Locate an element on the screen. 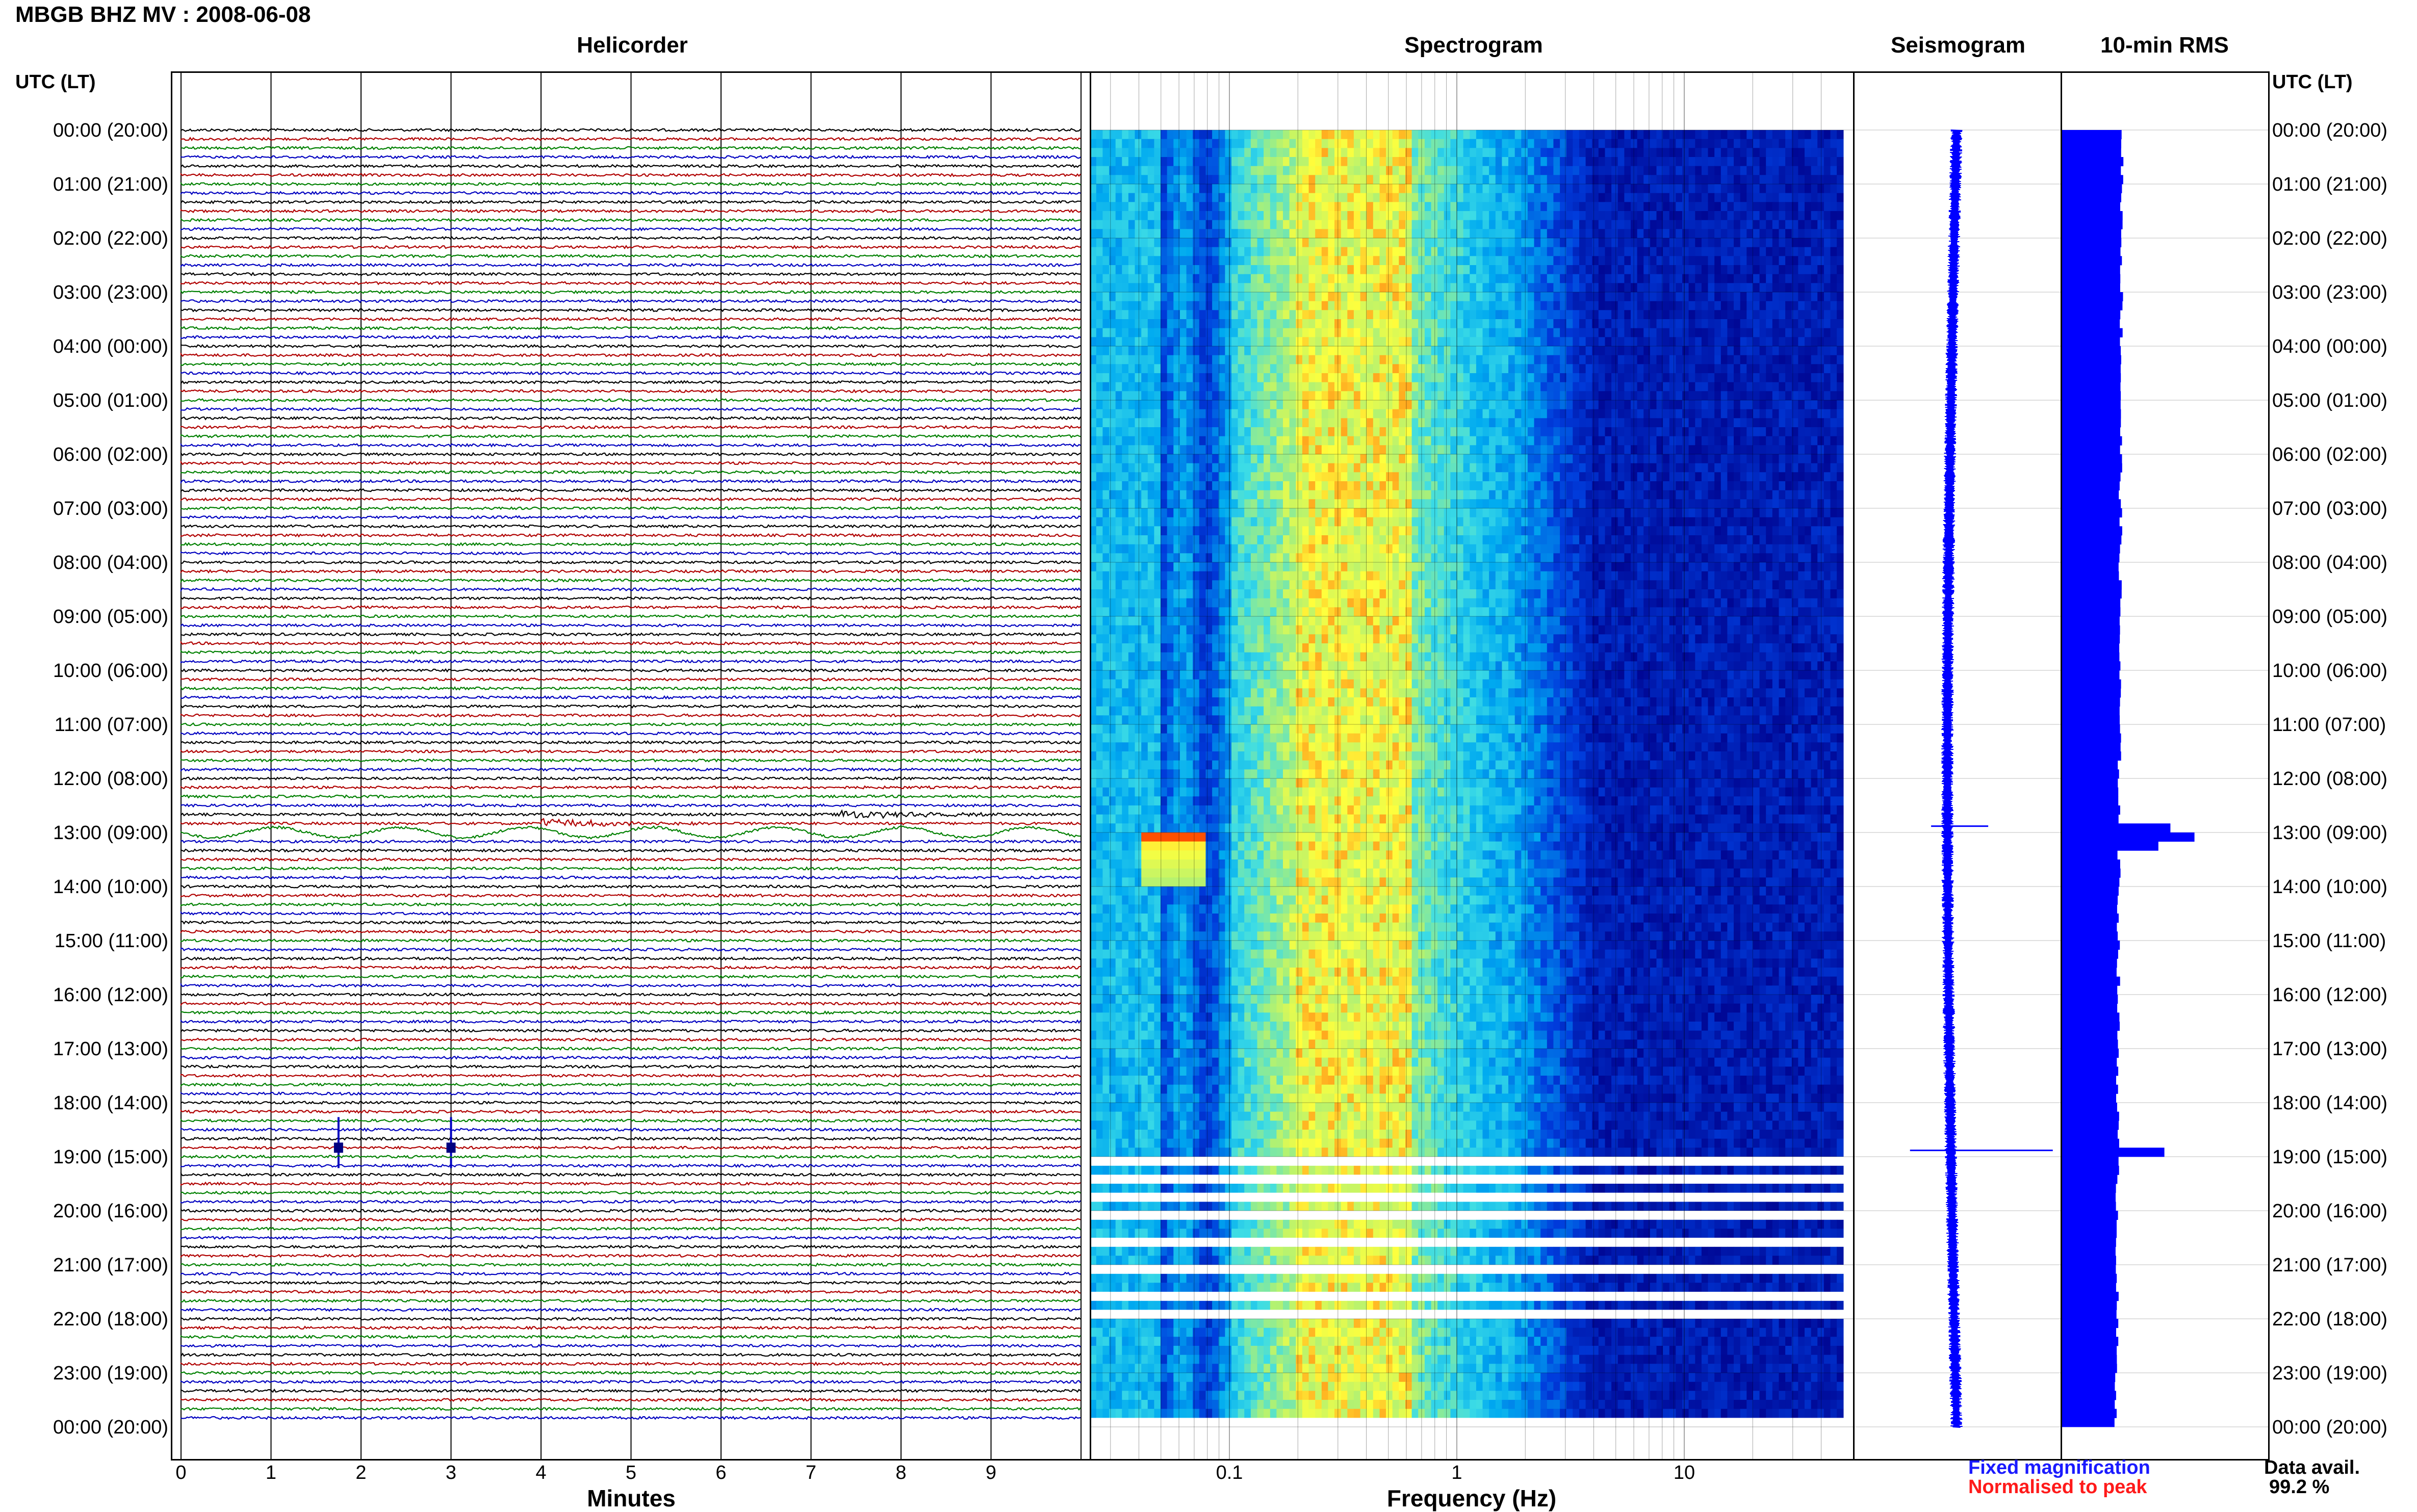  time-label-left: 17:00 (13:00) is located at coordinates (91, 1049).